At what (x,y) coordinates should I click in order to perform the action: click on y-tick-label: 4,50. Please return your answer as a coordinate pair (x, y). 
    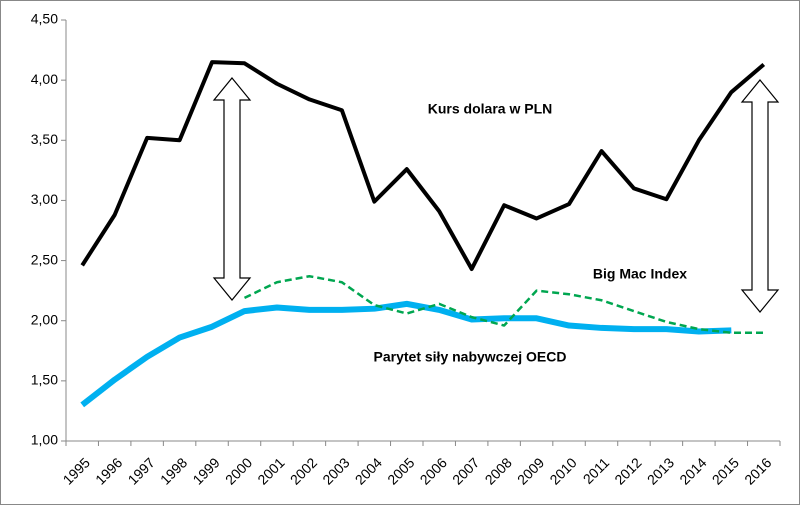
    Looking at the image, I should click on (44, 19).